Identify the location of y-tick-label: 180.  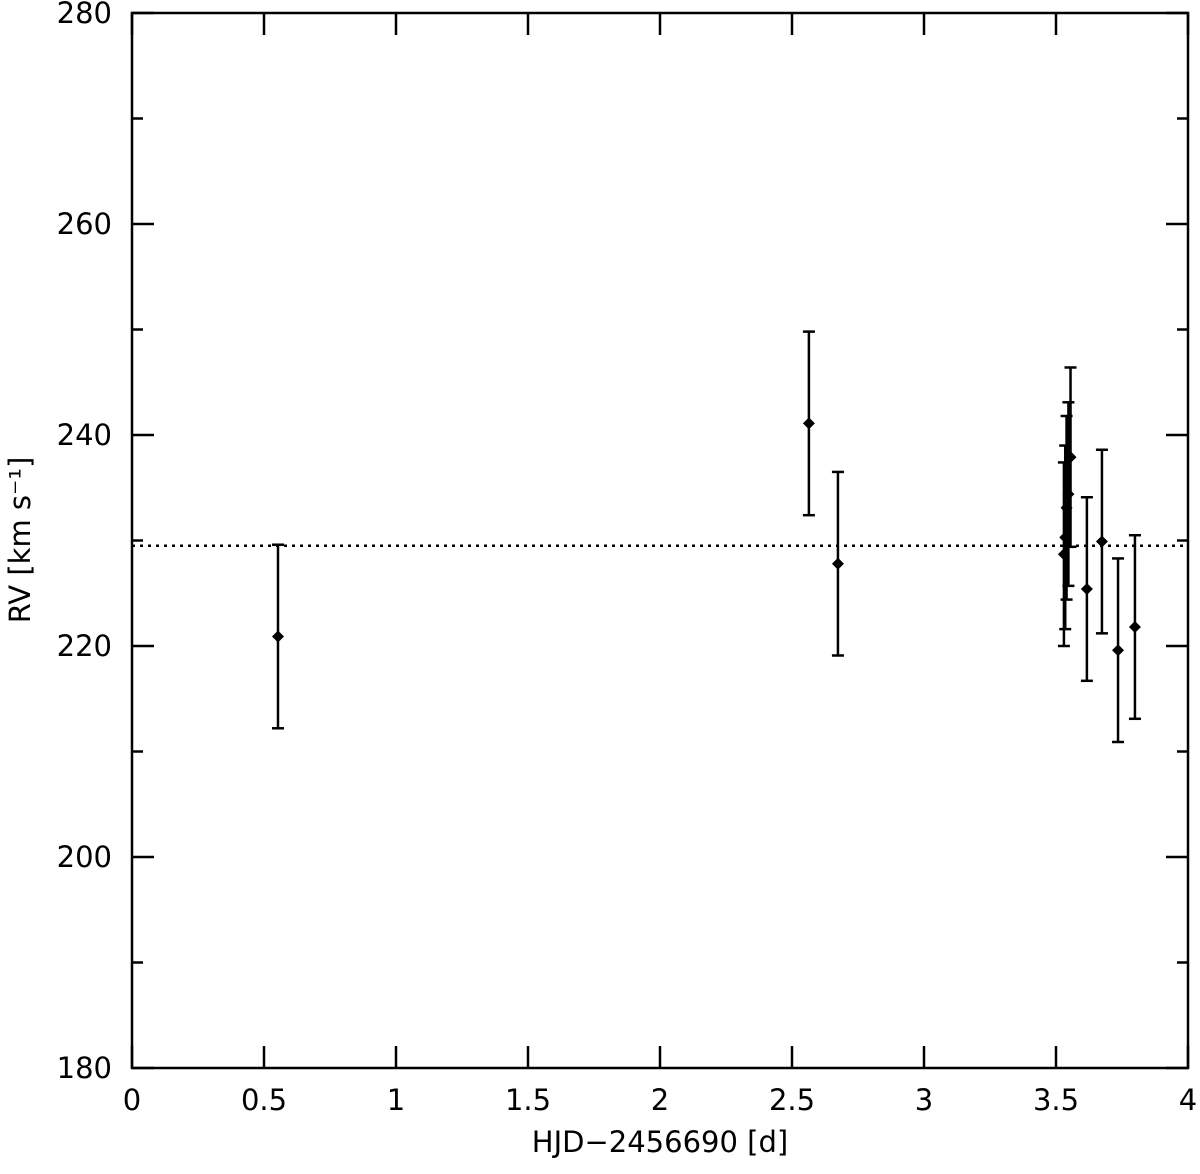
(84, 1068).